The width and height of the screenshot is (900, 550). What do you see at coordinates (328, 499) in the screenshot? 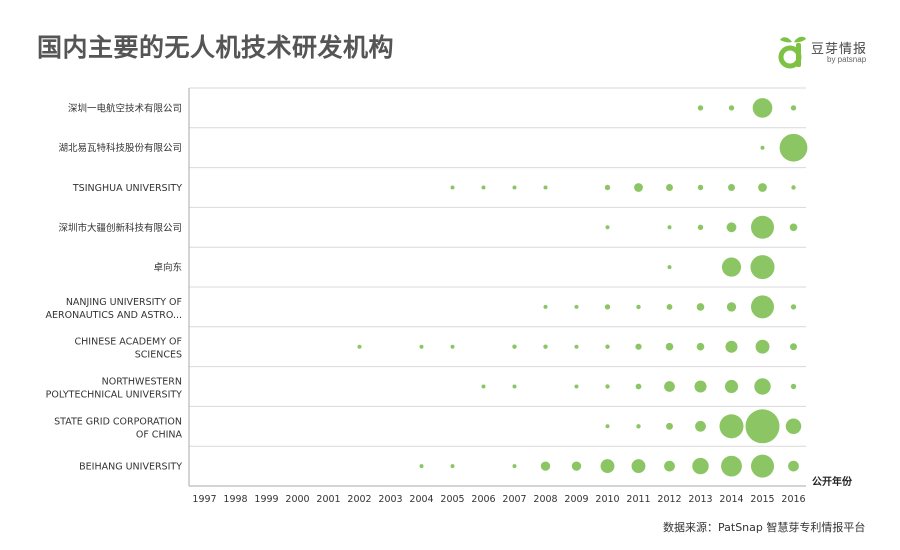
I see `x-tick-label: 2001` at bounding box center [328, 499].